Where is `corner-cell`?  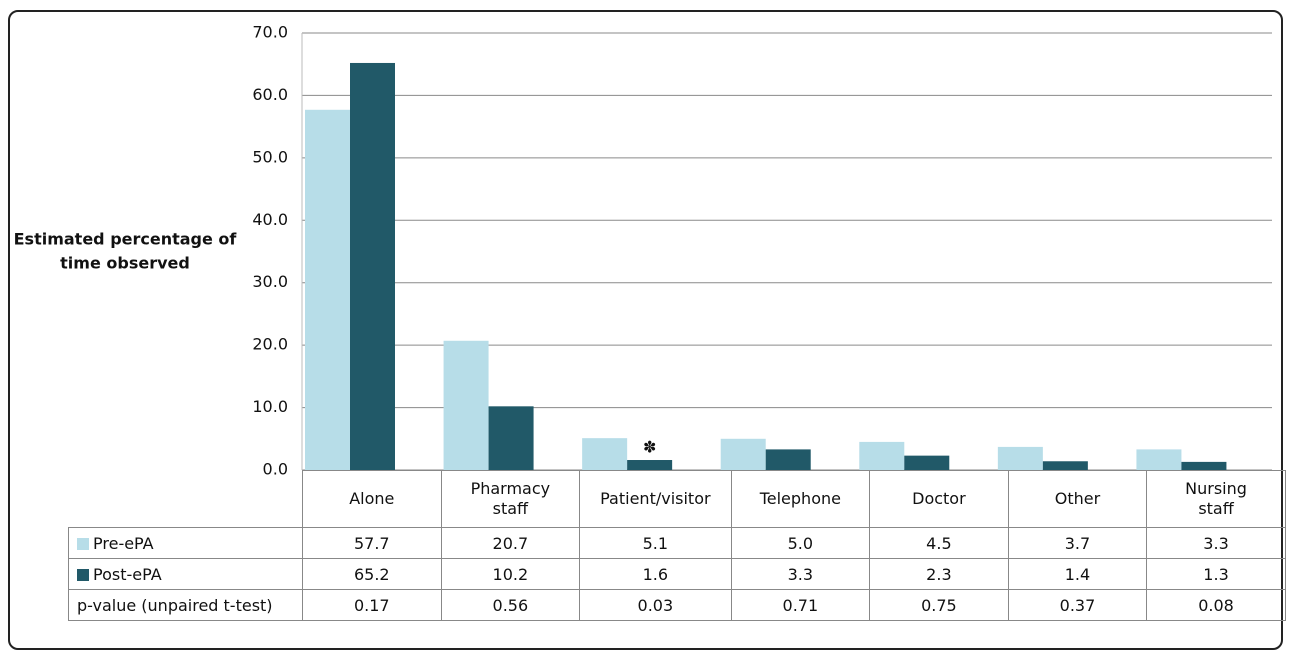 corner-cell is located at coordinates (186, 499).